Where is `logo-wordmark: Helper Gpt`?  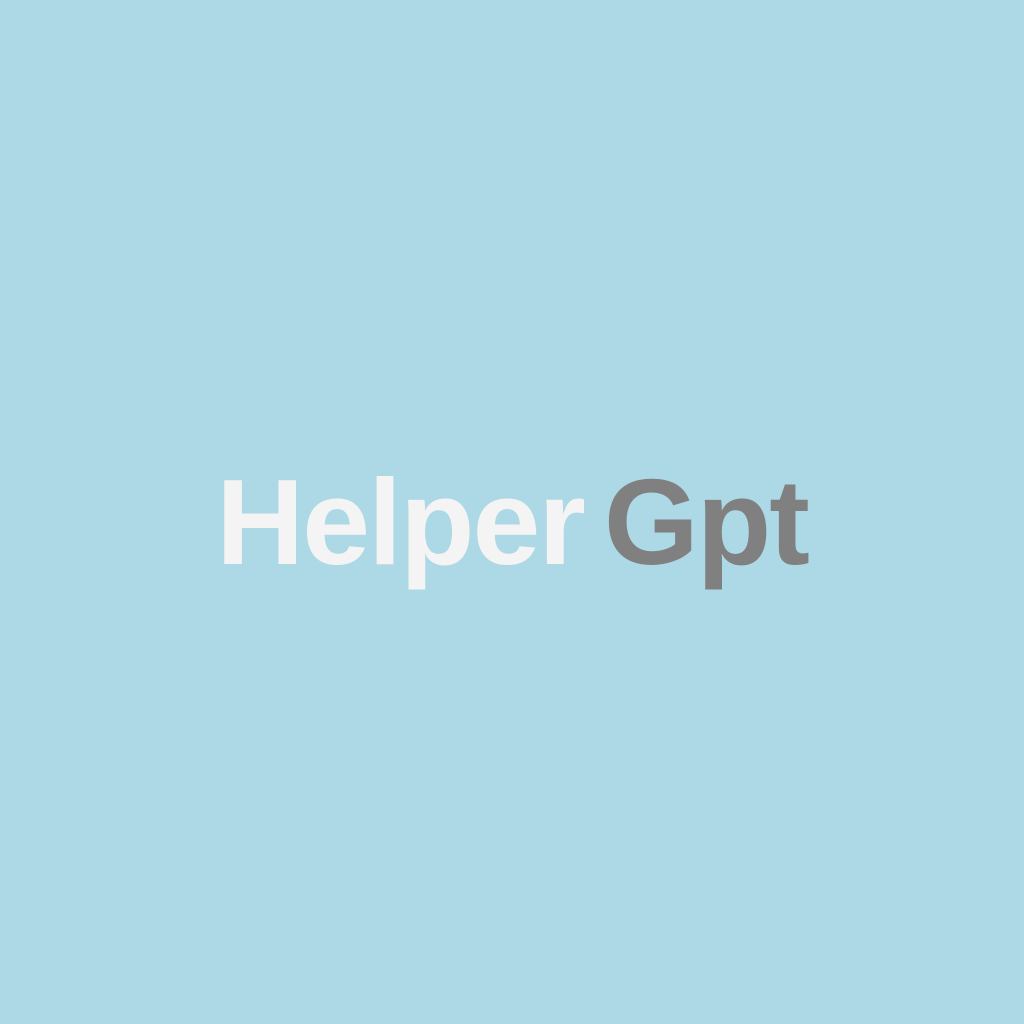 logo-wordmark: Helper Gpt is located at coordinates (512, 522).